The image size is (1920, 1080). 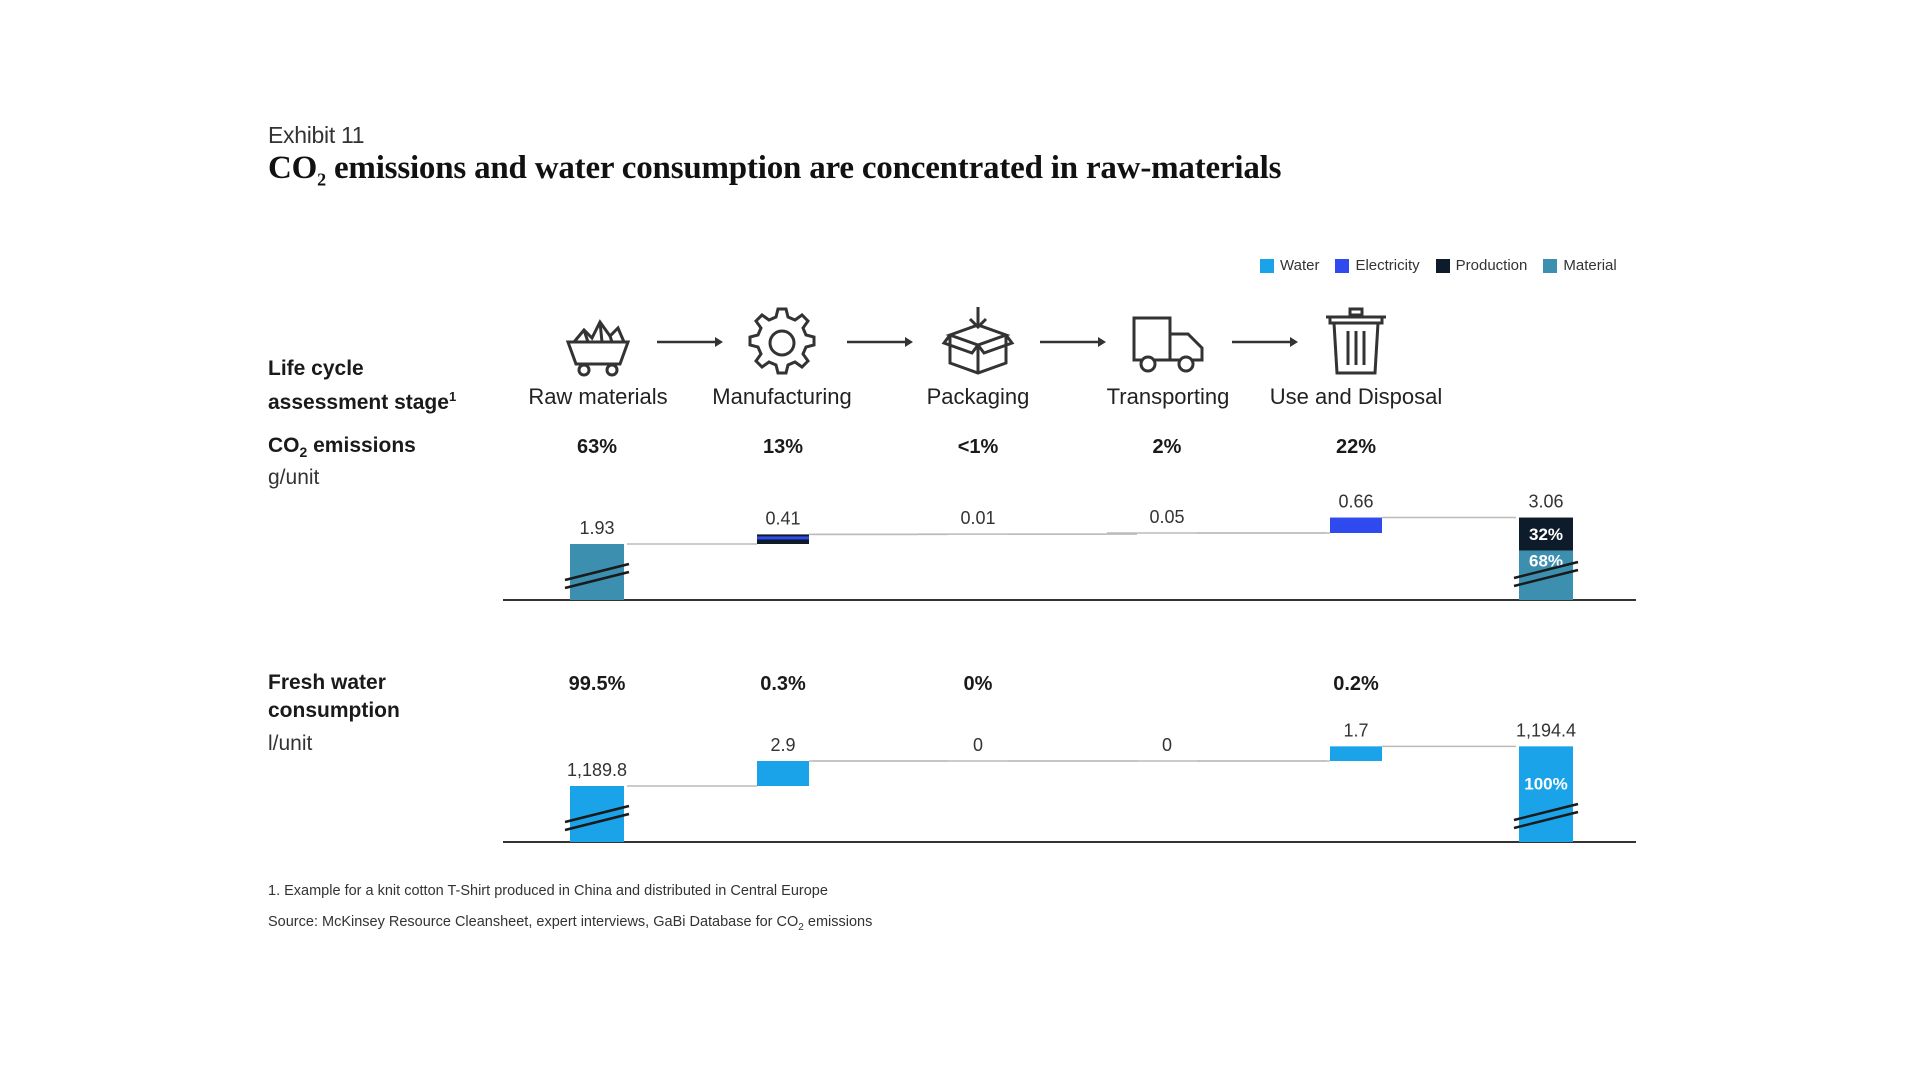 What do you see at coordinates (334, 696) in the screenshot?
I see `water-row-label: Fresh water consumption` at bounding box center [334, 696].